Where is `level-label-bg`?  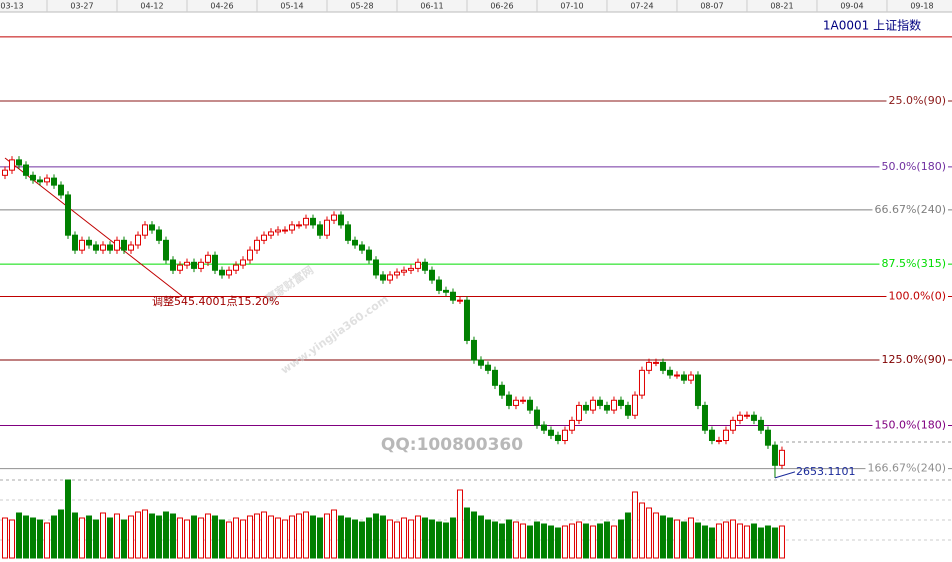 level-label-bg is located at coordinates (917, 296).